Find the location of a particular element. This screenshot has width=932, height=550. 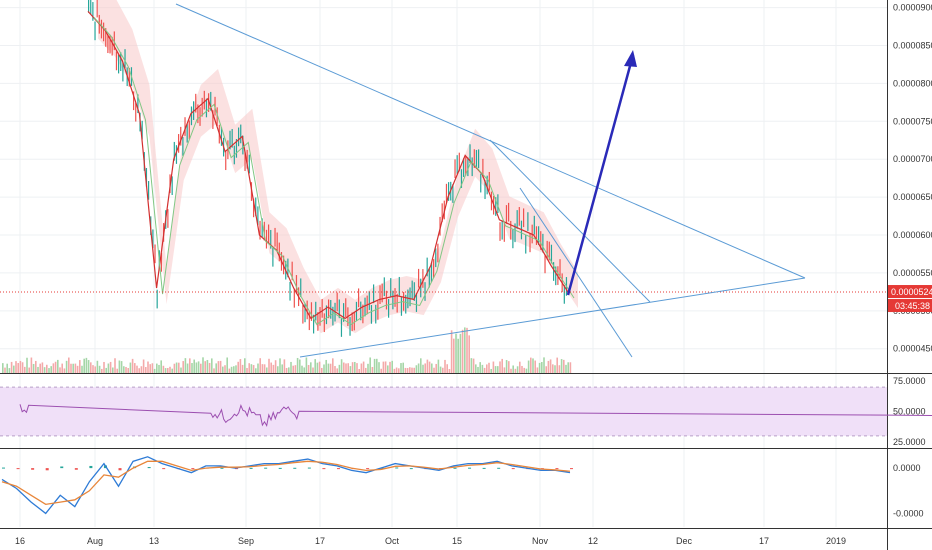

time-tick-label: Aug is located at coordinates (95, 541).